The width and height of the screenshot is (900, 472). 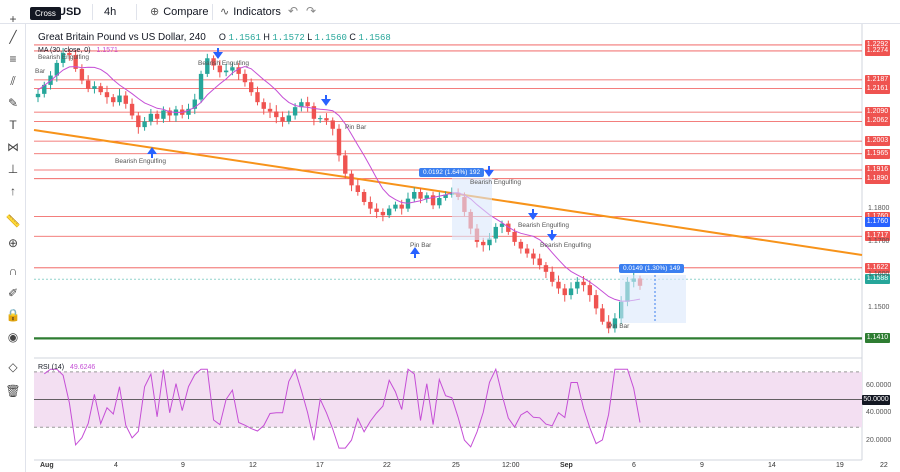 I want to click on price-label: 1.2062, so click(x=877, y=121).